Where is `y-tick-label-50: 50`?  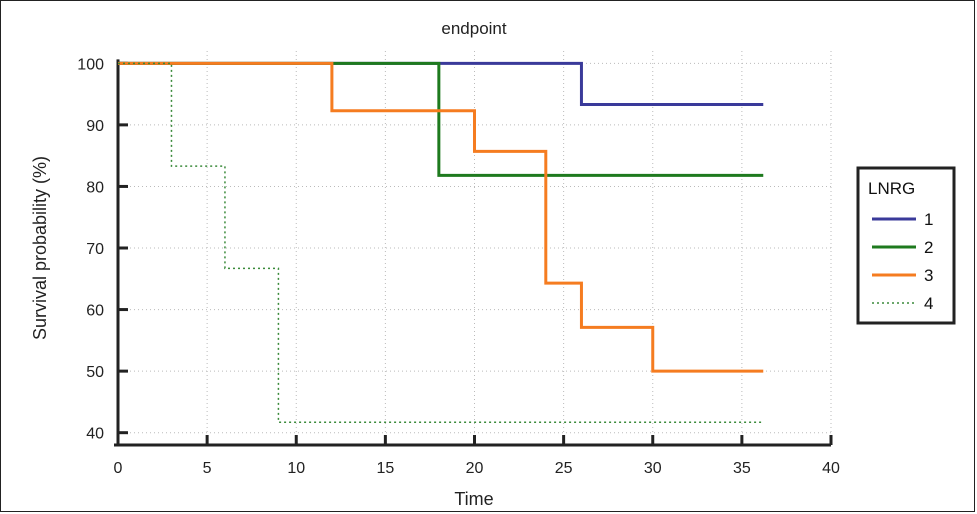
y-tick-label-50: 50 is located at coordinates (95, 372).